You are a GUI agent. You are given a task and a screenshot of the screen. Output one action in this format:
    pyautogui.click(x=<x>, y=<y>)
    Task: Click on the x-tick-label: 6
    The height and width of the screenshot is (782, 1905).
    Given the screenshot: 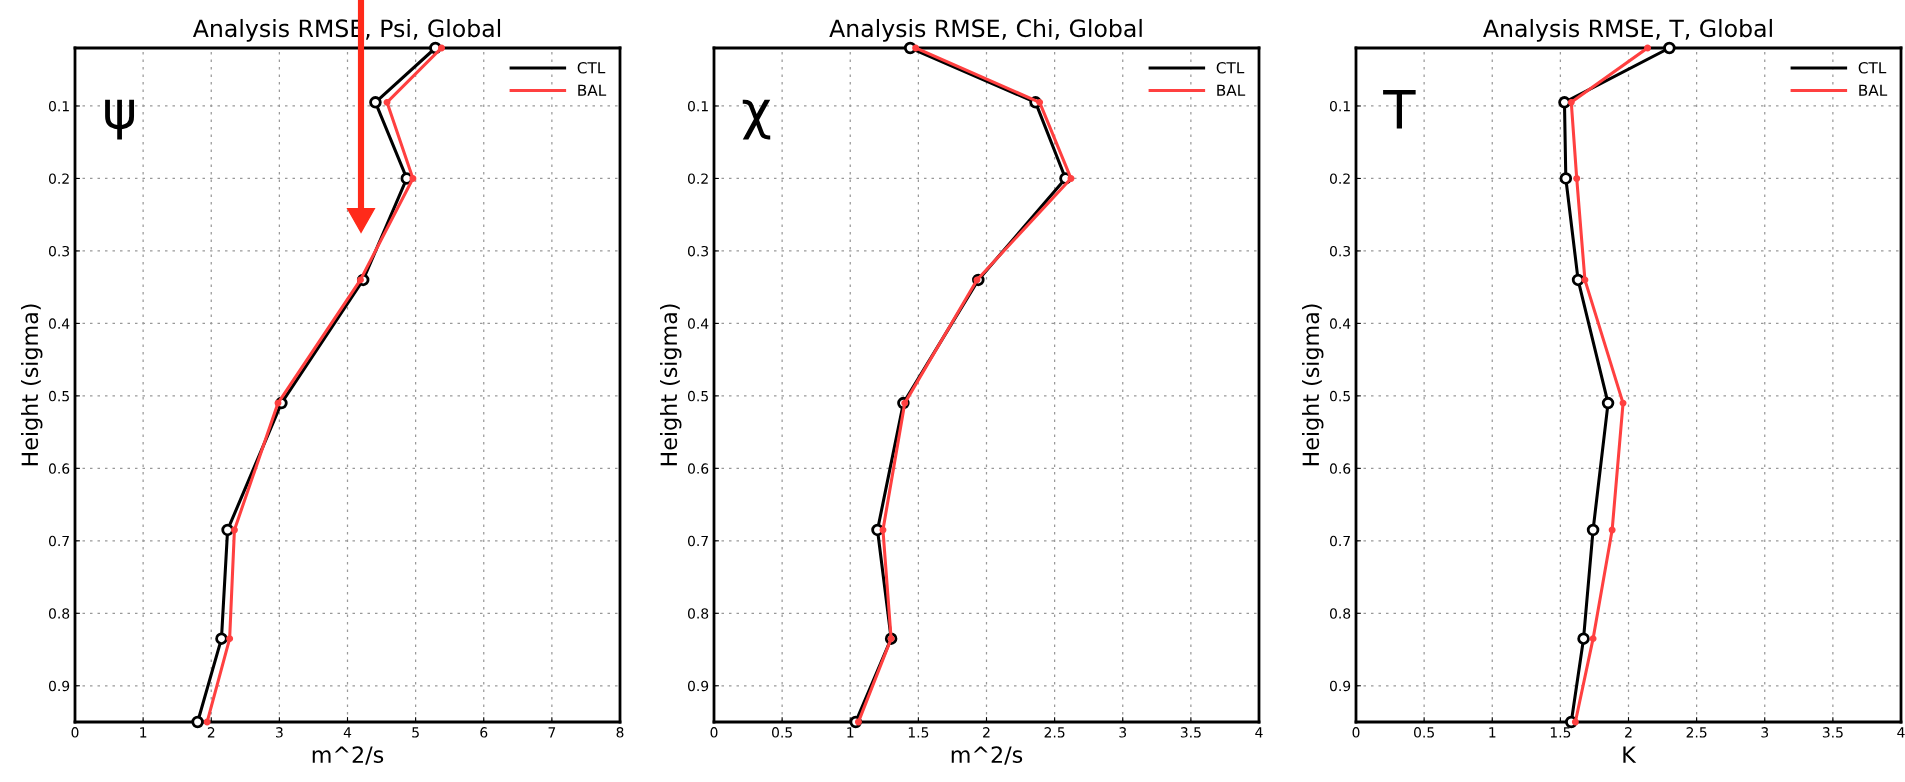 What is the action you would take?
    pyautogui.click(x=484, y=732)
    